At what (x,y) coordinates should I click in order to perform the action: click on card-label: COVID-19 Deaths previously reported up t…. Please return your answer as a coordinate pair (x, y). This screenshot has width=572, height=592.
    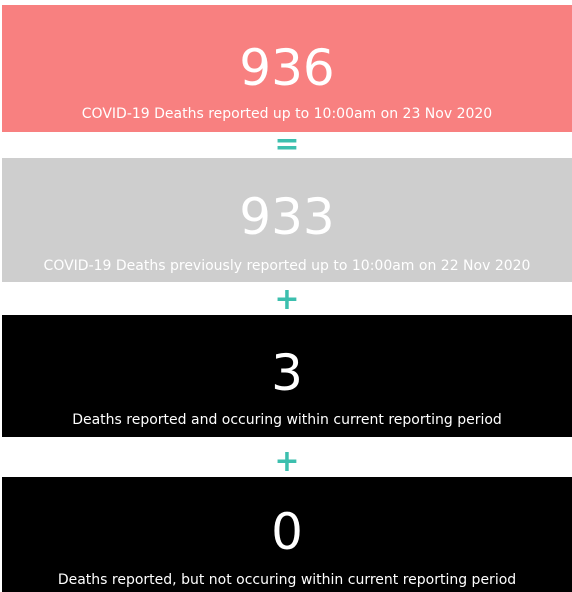
    Looking at the image, I should click on (287, 266).